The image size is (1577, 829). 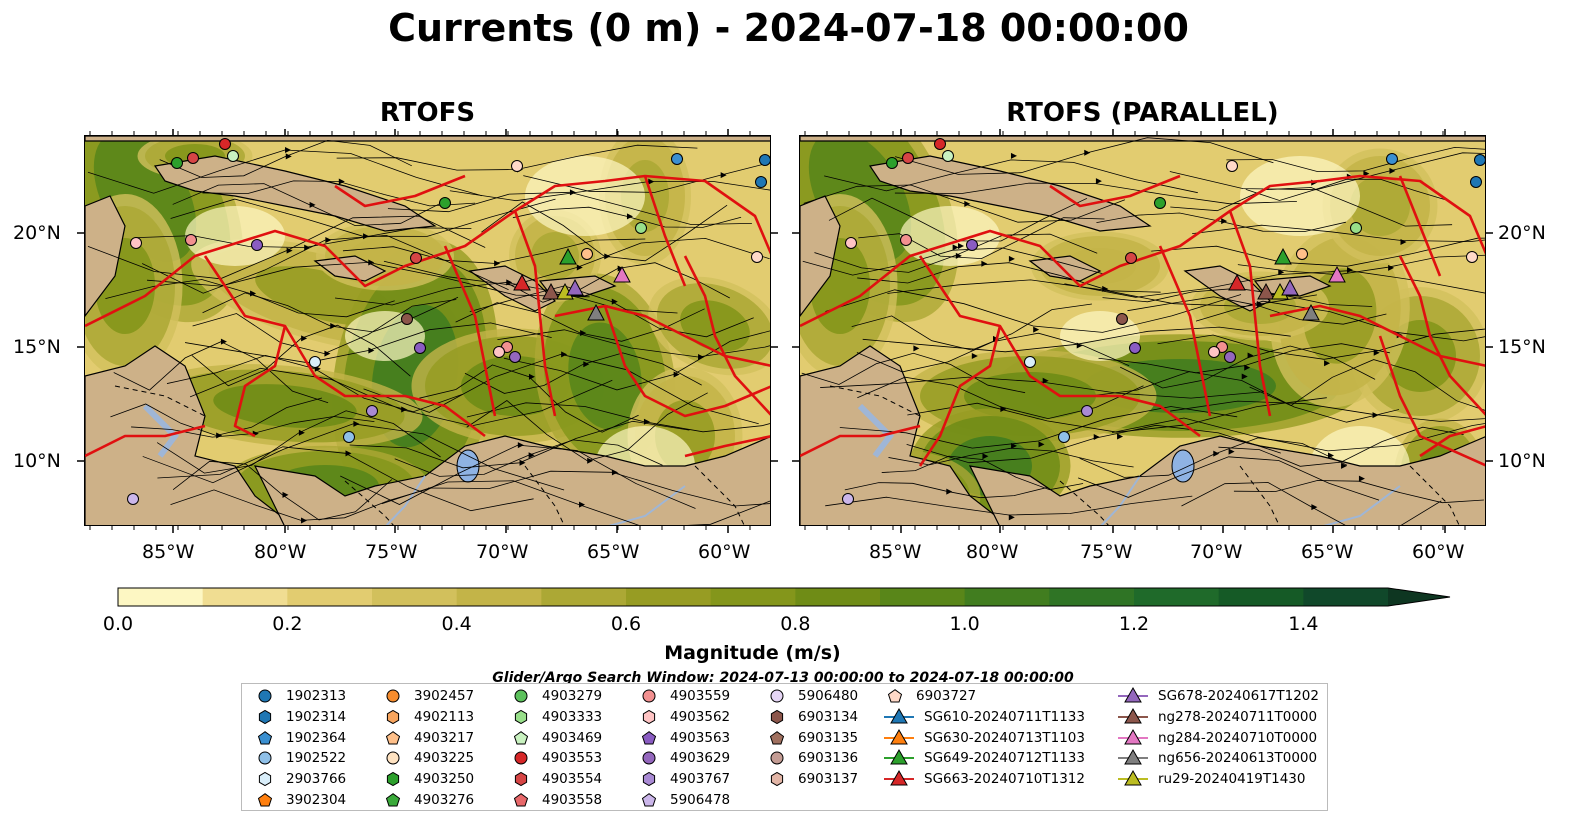 I want to click on legend-label: 4903563, so click(x=700, y=737).